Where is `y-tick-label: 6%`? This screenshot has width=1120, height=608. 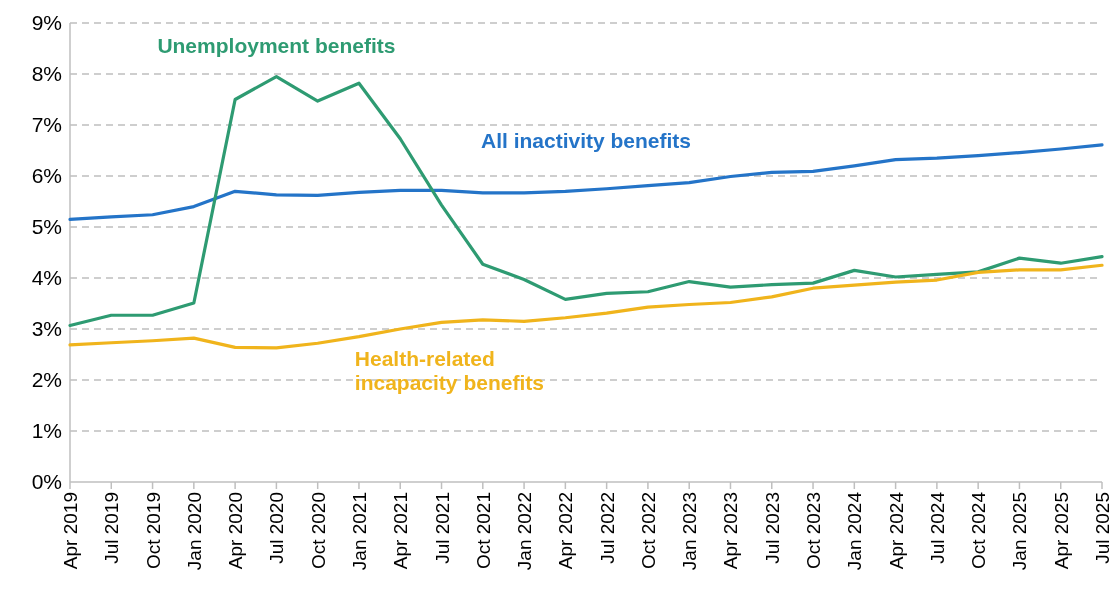
y-tick-label: 6% is located at coordinates (46, 176).